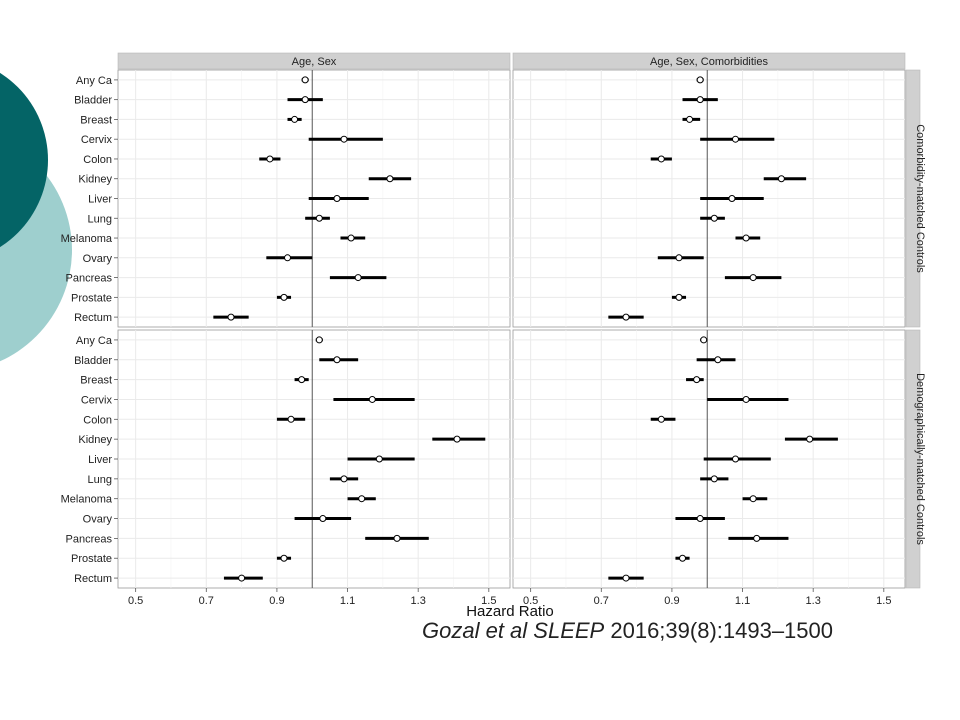 Image resolution: width=960 pixels, height=720 pixels. I want to click on citation: Gozal et al SLEEP 2016;39(8):1493–1500, so click(627, 631).